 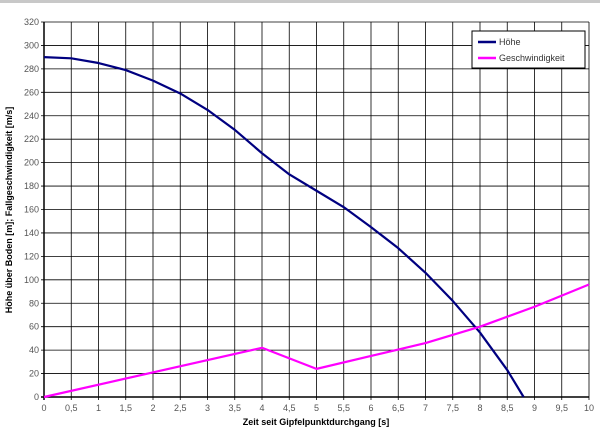 What do you see at coordinates (316, 408) in the screenshot?
I see `x-tick-label: 5` at bounding box center [316, 408].